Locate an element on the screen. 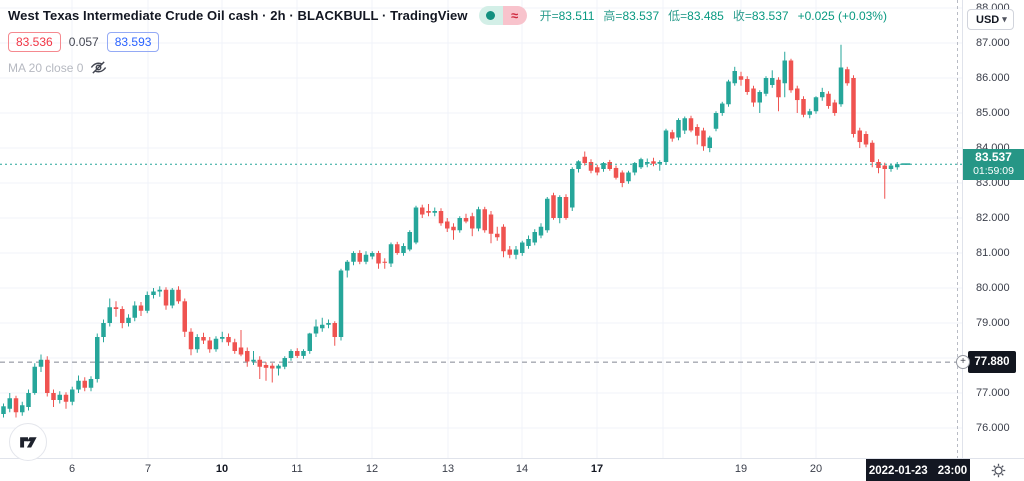 The image size is (1024, 481). time-axis: 6 7 10 11 12 13 14 17 19 20 2022-01-23 23:00 is located at coordinates (512, 469).